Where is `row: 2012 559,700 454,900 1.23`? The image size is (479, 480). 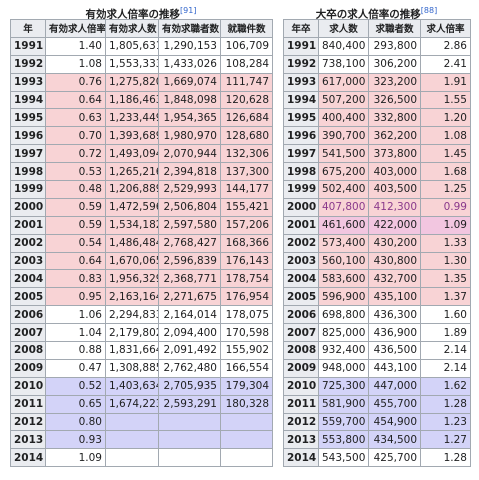
row: 2012 559,700 454,900 1.23 is located at coordinates (377, 422).